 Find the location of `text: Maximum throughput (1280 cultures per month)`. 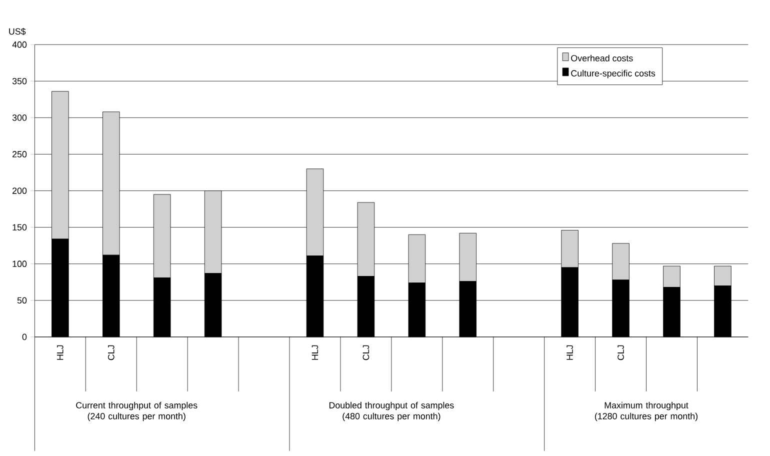

text: Maximum throughput (1280 cultures per month) is located at coordinates (646, 412).